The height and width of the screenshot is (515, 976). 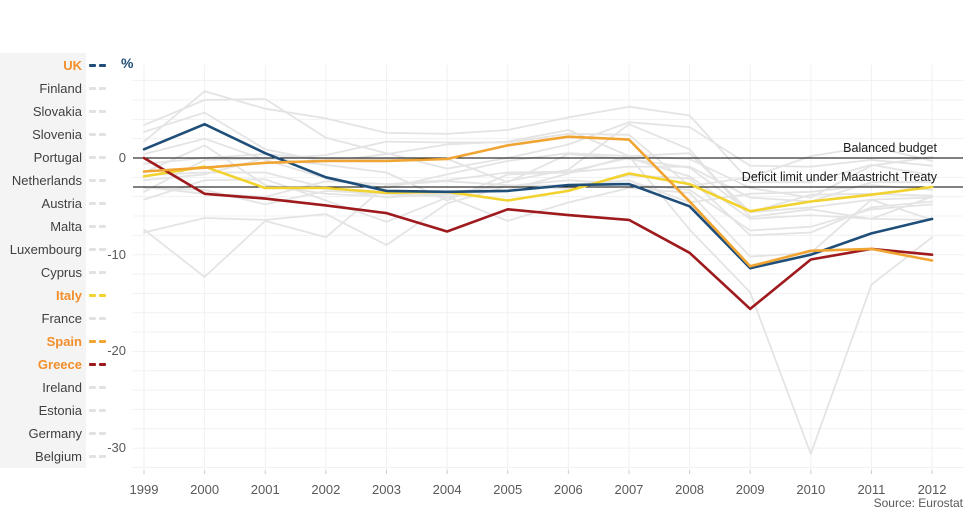 What do you see at coordinates (60, 295) in the screenshot?
I see `sidebar-item-italy: Italy` at bounding box center [60, 295].